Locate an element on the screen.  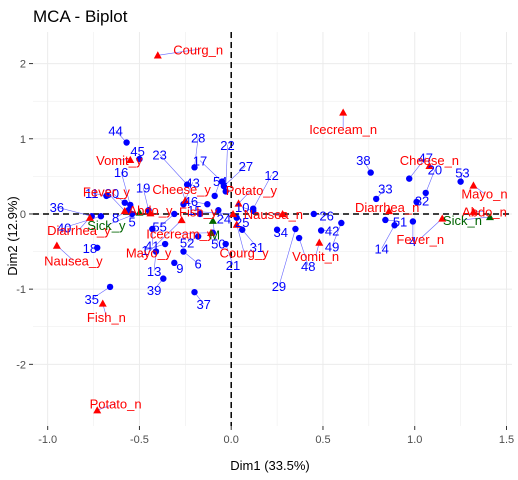
individual-label: 14 is located at coordinates (381, 249).